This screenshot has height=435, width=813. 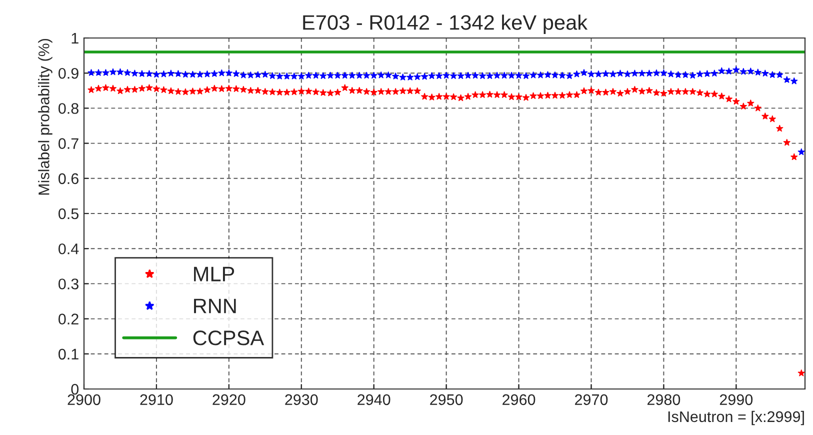 What do you see at coordinates (736, 400) in the screenshot?
I see `x-tick-label: 2990` at bounding box center [736, 400].